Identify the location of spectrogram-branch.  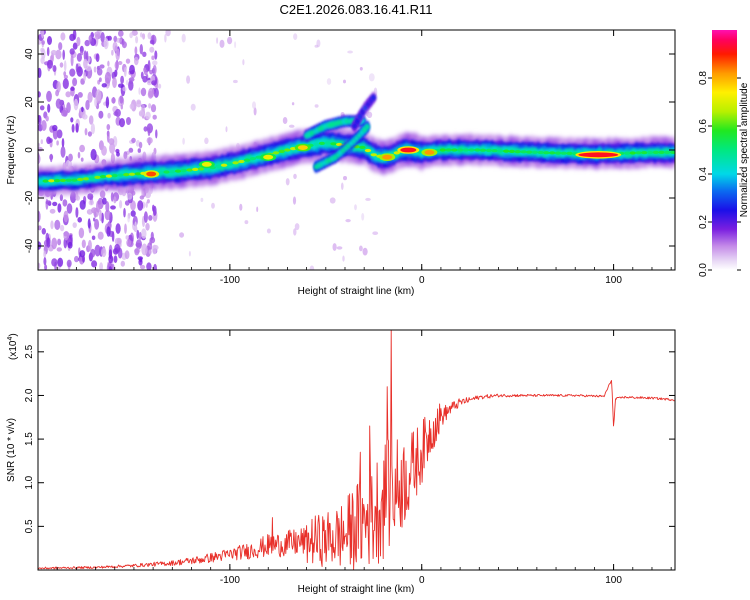
(335, 128).